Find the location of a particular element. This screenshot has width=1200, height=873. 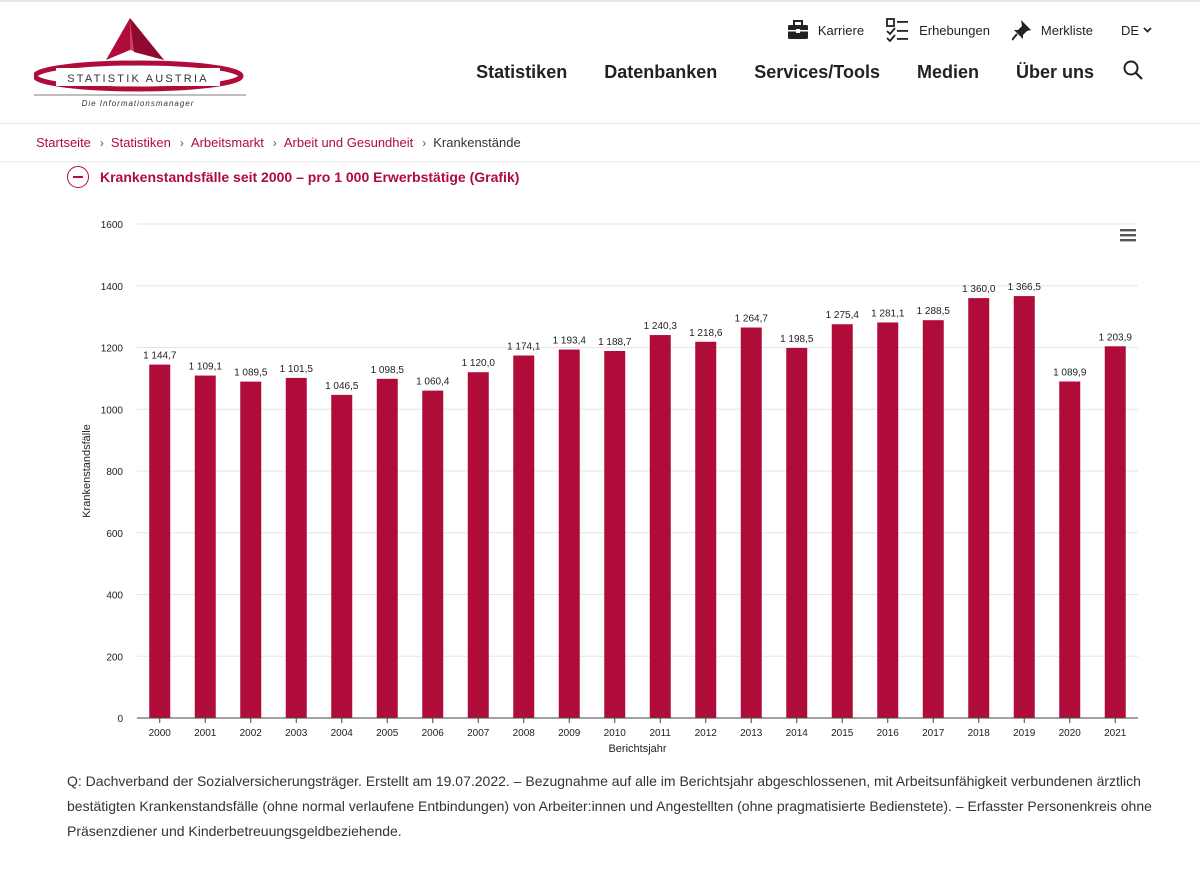

data-label: 1 174,1 is located at coordinates (524, 346).